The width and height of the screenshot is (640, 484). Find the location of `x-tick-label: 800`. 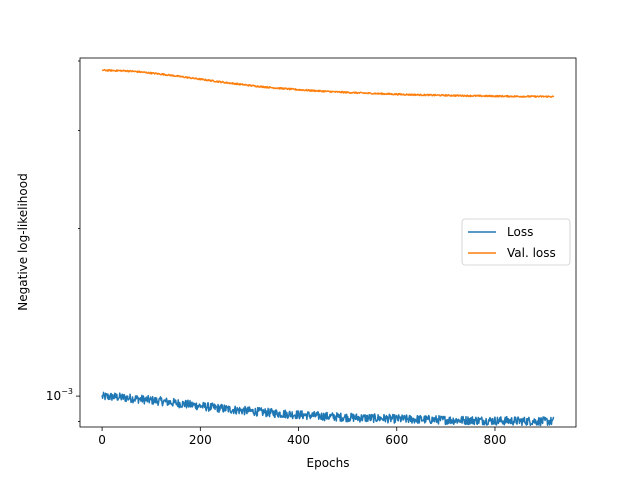

x-tick-label: 800 is located at coordinates (495, 440).